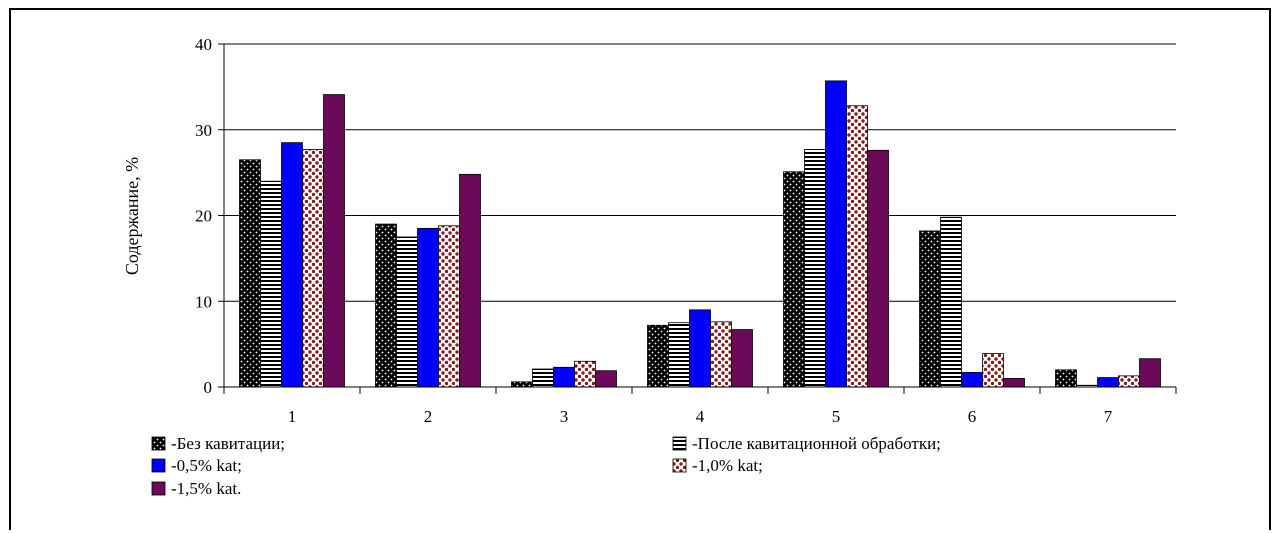  I want to click on x-tick-label: 1, so click(292, 416).